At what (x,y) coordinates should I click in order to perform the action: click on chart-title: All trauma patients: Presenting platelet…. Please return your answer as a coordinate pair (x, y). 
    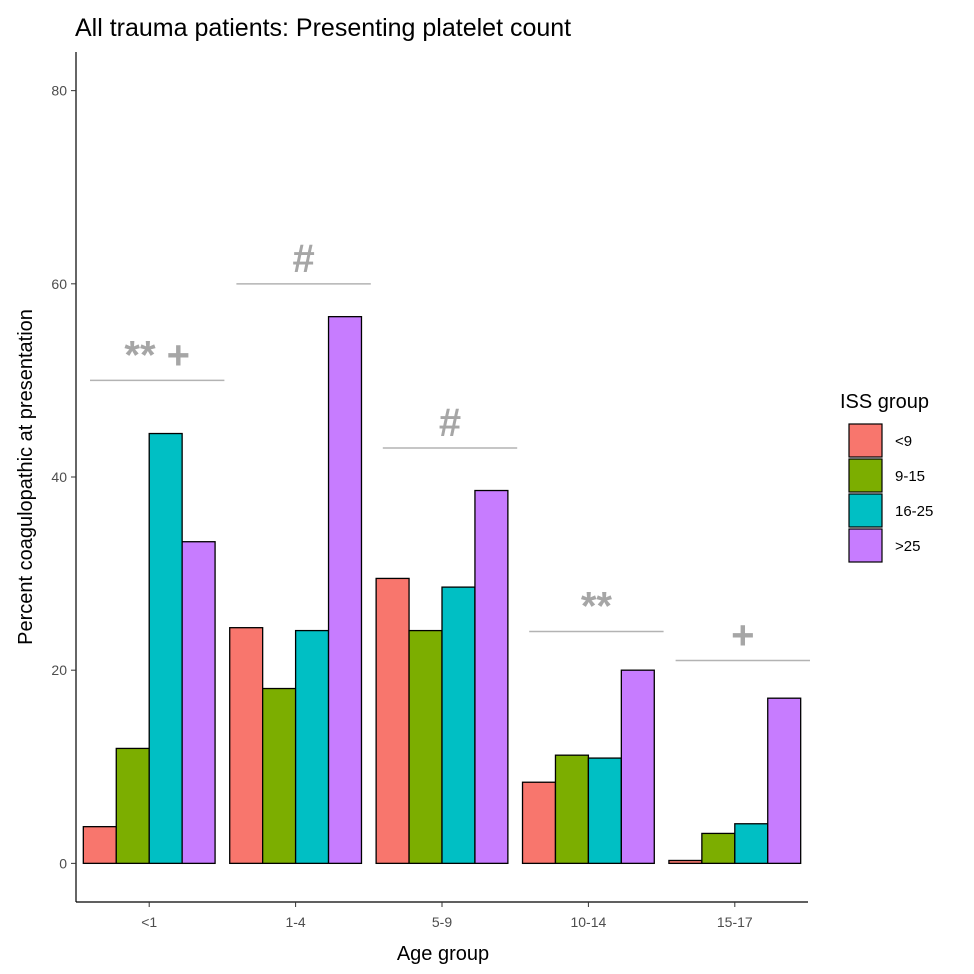
    Looking at the image, I should click on (323, 28).